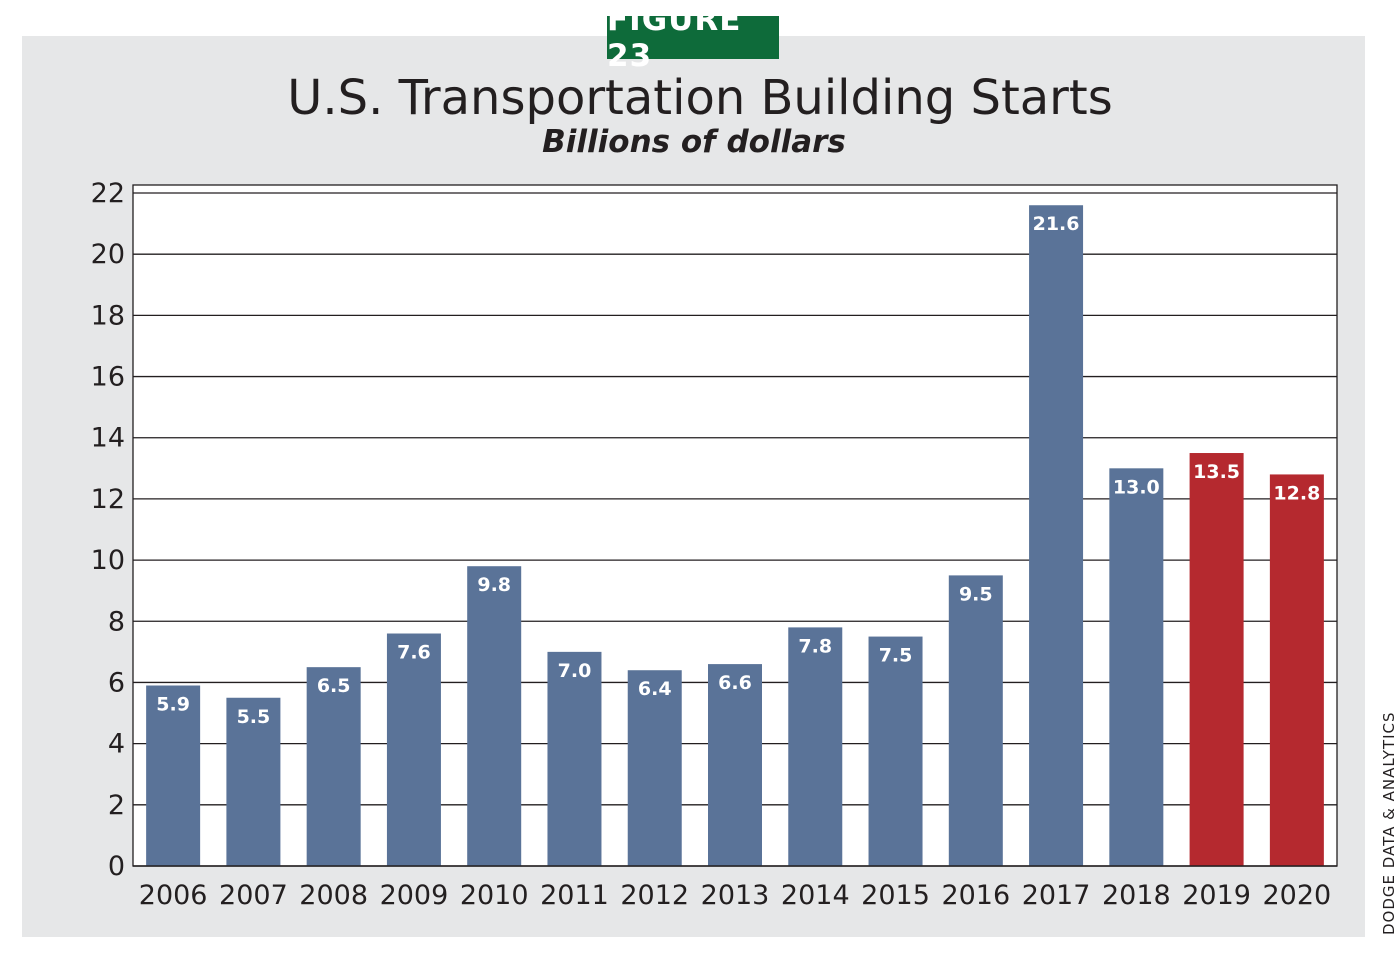 This screenshot has width=1400, height=959. What do you see at coordinates (108, 560) in the screenshot?
I see `y-tick-label: 10` at bounding box center [108, 560].